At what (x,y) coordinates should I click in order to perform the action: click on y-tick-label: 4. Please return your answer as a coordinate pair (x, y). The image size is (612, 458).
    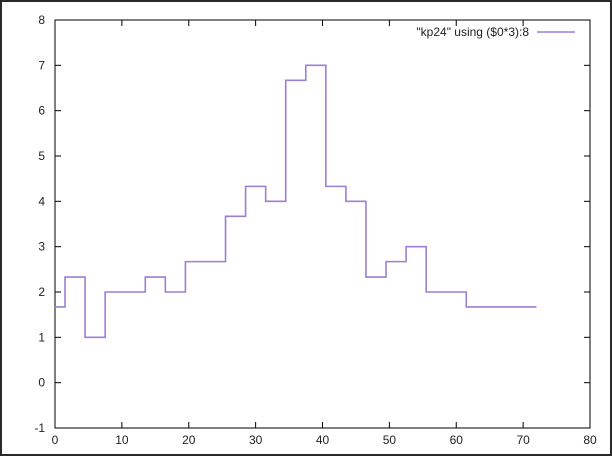
    Looking at the image, I should click on (41, 201).